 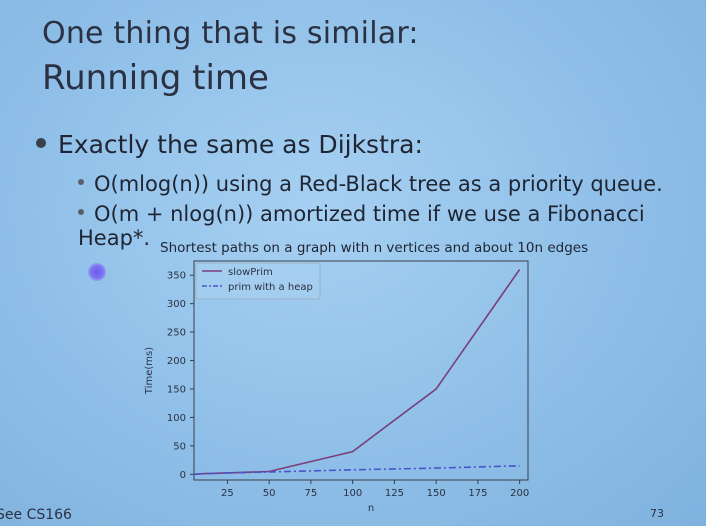 I want to click on y-tick-label: 200, so click(x=176, y=361).